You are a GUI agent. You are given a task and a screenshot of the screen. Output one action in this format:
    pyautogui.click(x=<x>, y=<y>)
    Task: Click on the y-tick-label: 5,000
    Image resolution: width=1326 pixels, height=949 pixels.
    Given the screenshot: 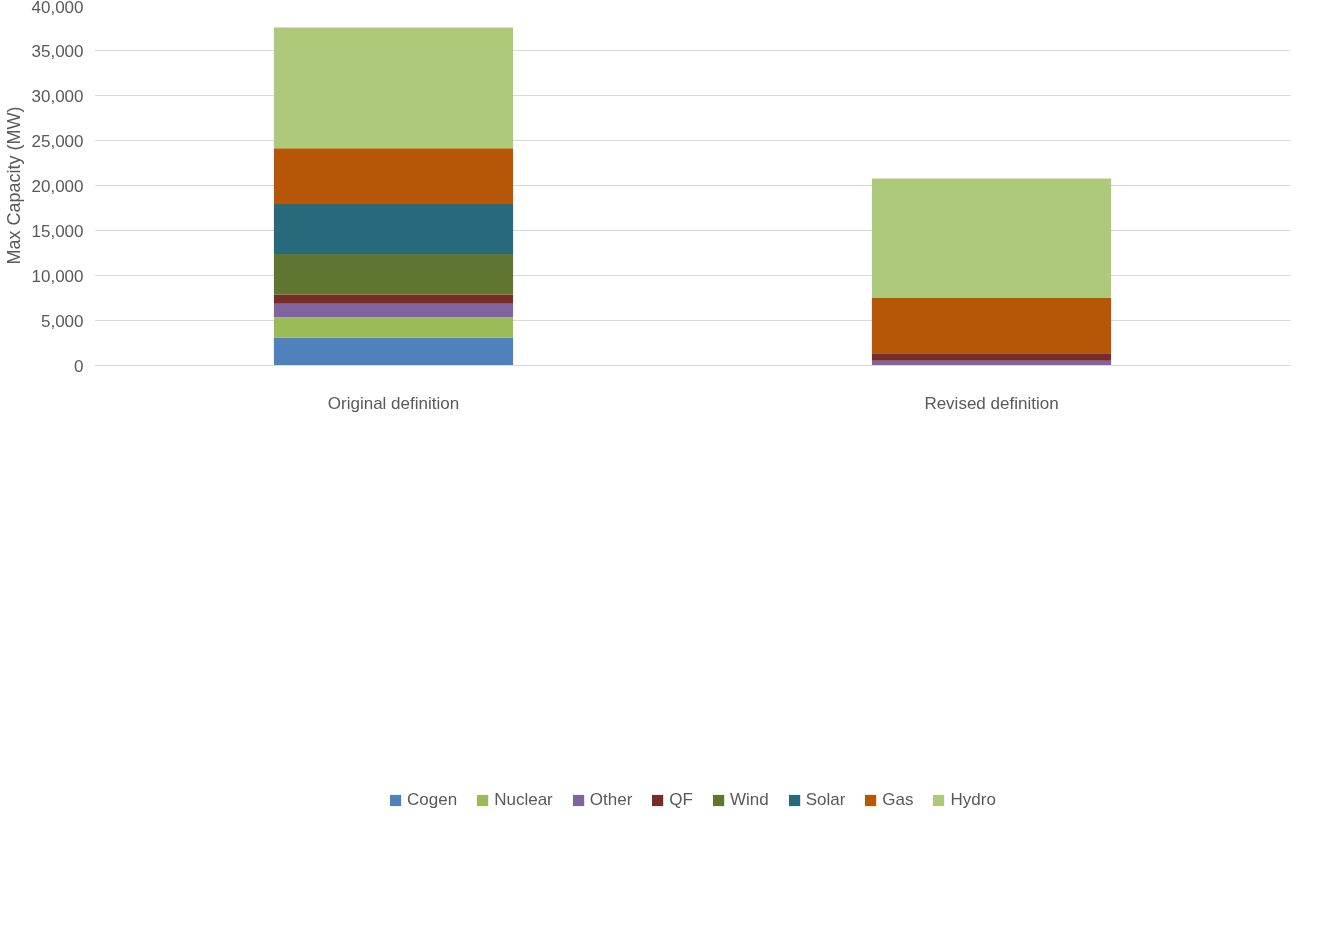 What is the action you would take?
    pyautogui.click(x=62, y=321)
    